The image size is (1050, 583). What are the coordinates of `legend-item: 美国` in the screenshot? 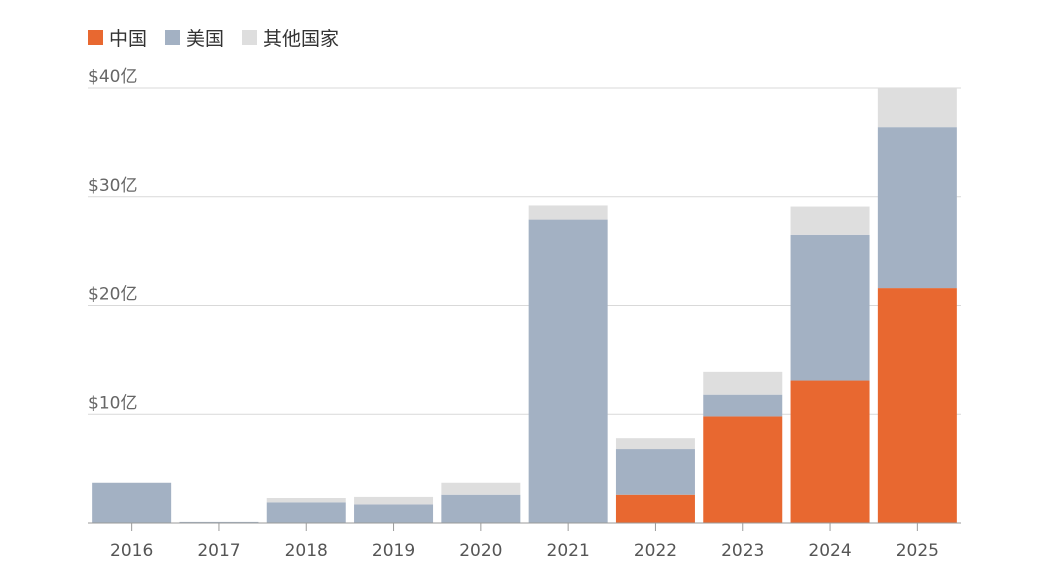 It's located at (194, 37).